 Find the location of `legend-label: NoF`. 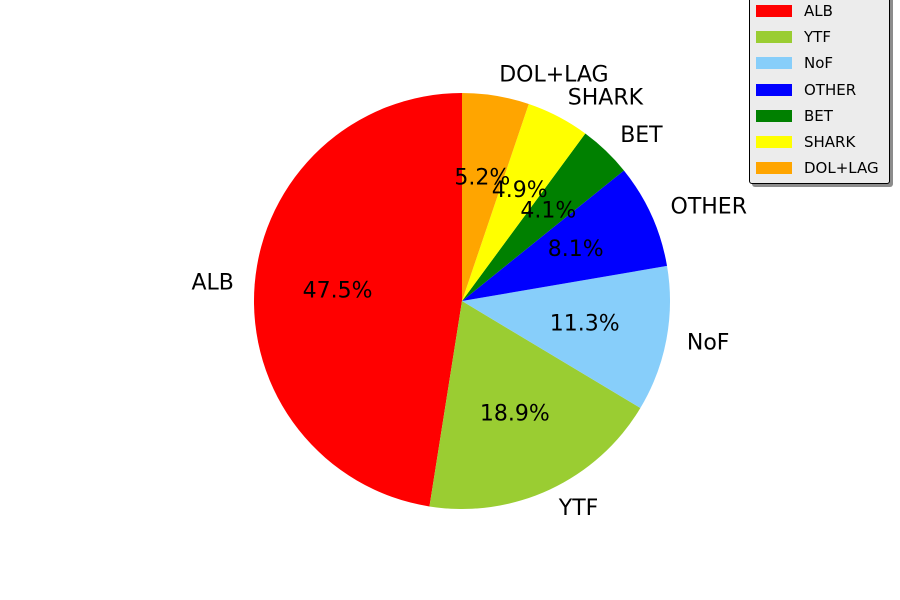

legend-label: NoF is located at coordinates (819, 63).